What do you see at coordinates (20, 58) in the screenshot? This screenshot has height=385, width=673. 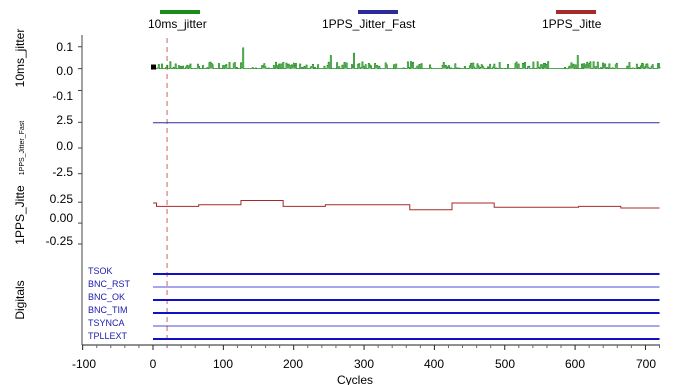 I see `ylabel-10ms-jitter: 10ms_jitter` at bounding box center [20, 58].